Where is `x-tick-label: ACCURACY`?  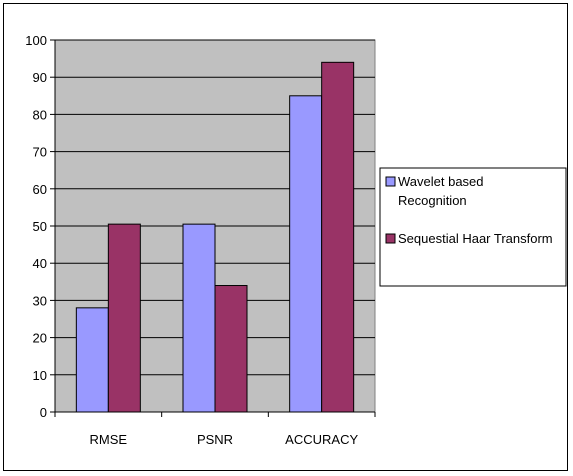
x-tick-label: ACCURACY is located at coordinates (321, 439).